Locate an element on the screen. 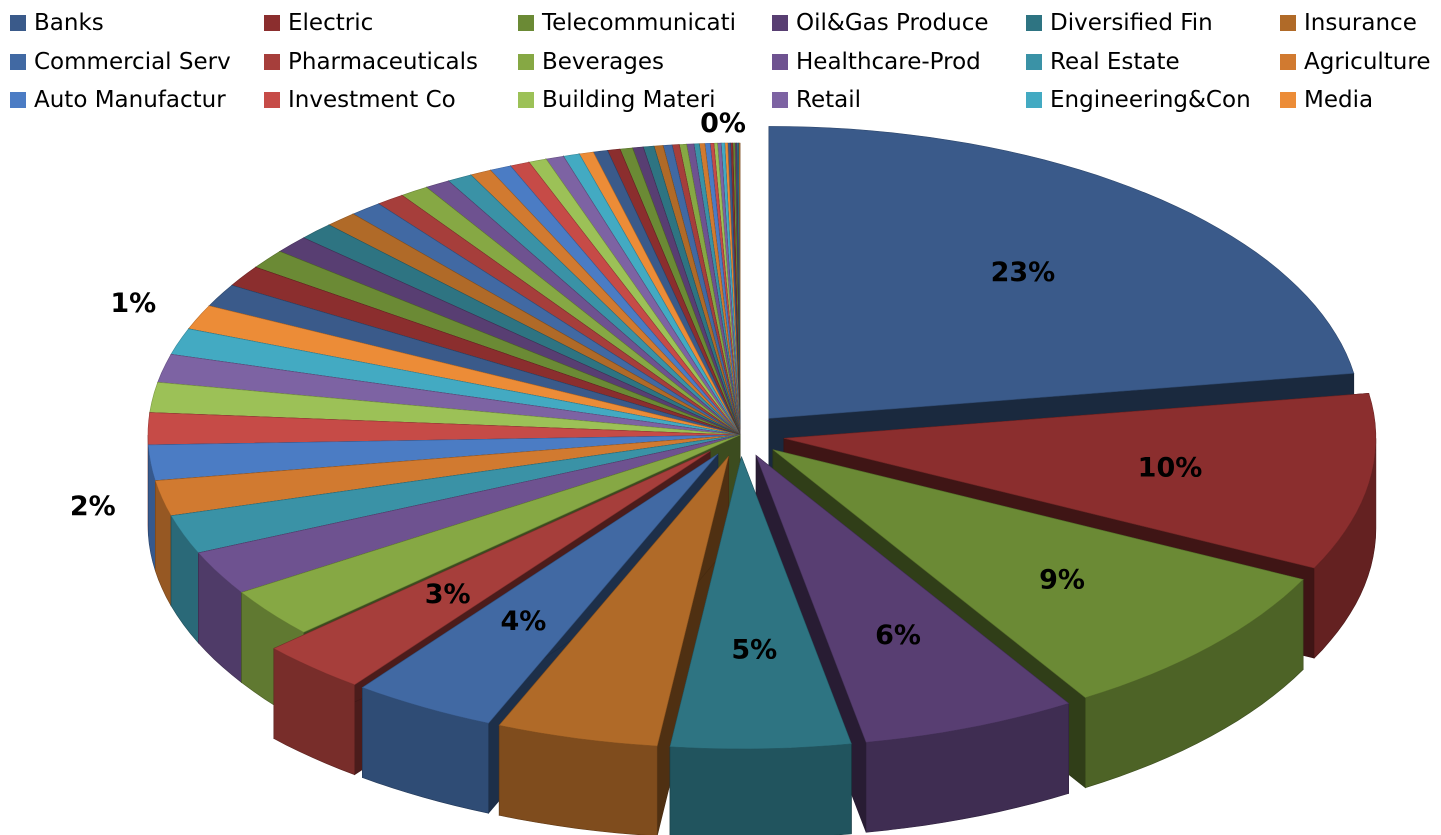 This screenshot has height=835, width=1441. legend-label: Retail is located at coordinates (828, 100).